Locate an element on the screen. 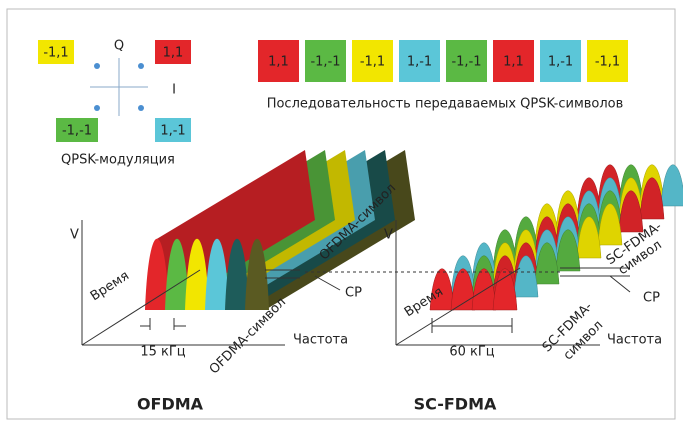 The width and height of the screenshot is (683, 427). scfdma-axes is located at coordinates (513, 283).